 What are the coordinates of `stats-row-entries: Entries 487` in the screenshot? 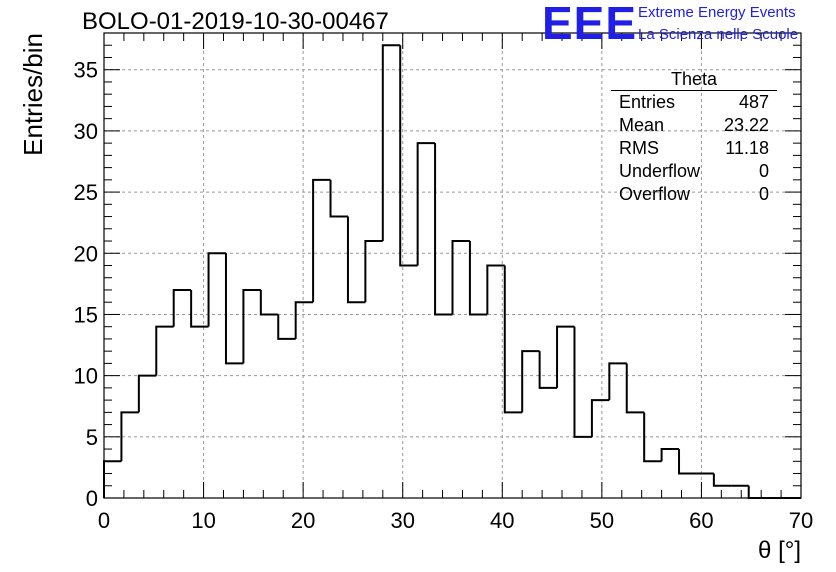 It's located at (694, 102).